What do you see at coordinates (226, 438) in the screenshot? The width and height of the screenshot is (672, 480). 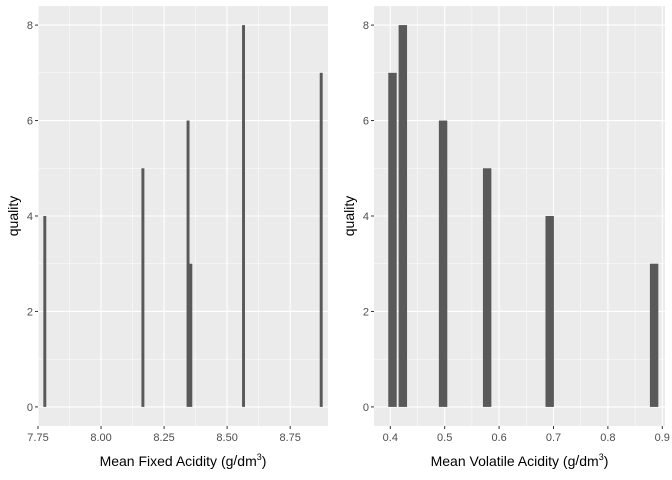 I see `x-tick-label: 8.50` at bounding box center [226, 438].